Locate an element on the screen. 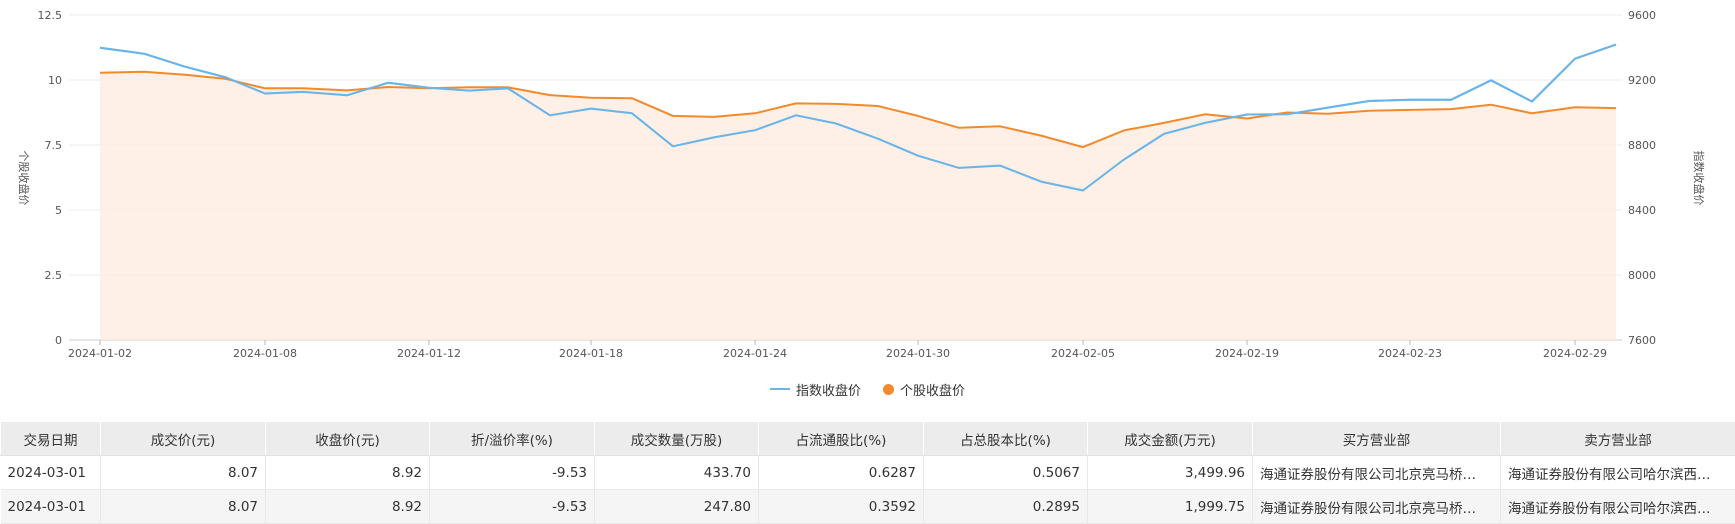  y-right-axis-label: 指数收盘价 is located at coordinates (1699, 178).